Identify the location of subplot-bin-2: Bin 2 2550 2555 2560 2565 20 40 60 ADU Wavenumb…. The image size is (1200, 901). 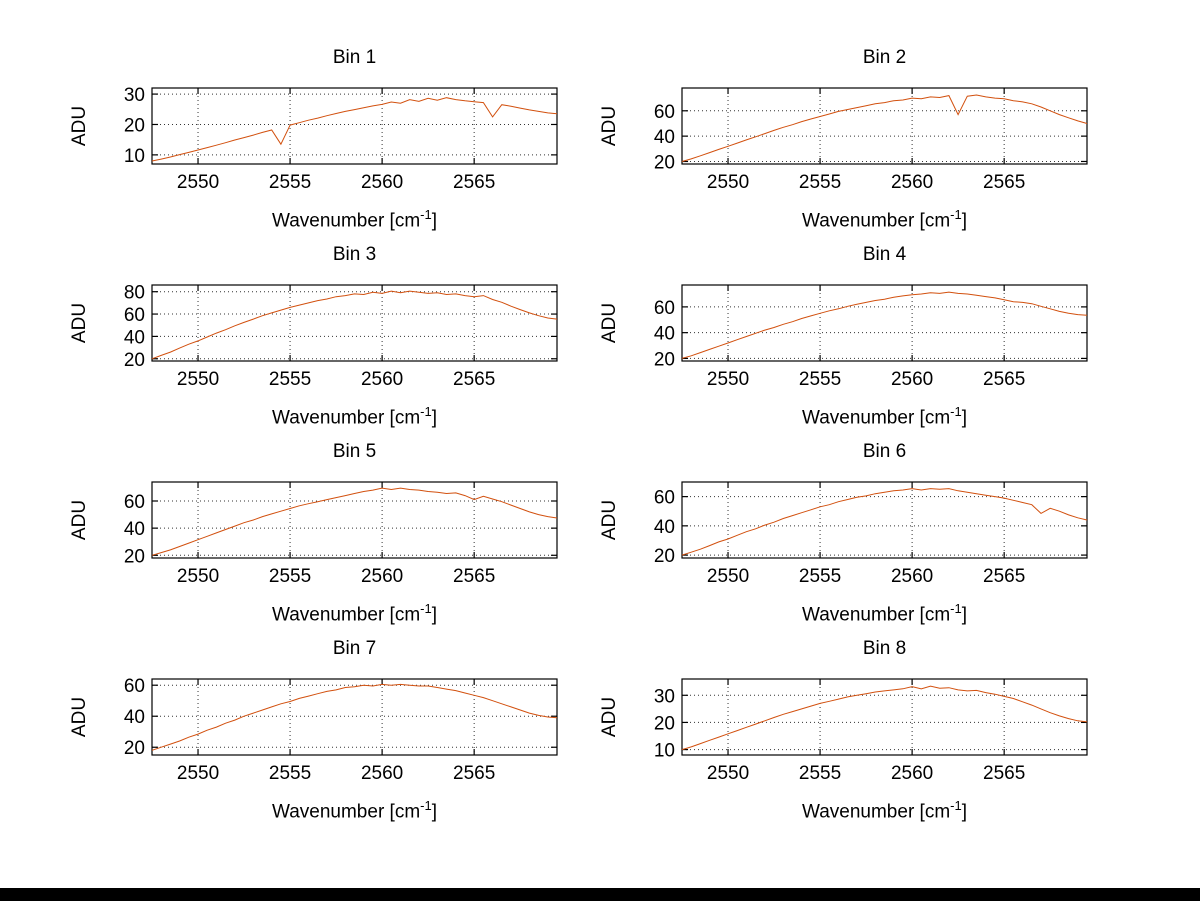
(857, 144).